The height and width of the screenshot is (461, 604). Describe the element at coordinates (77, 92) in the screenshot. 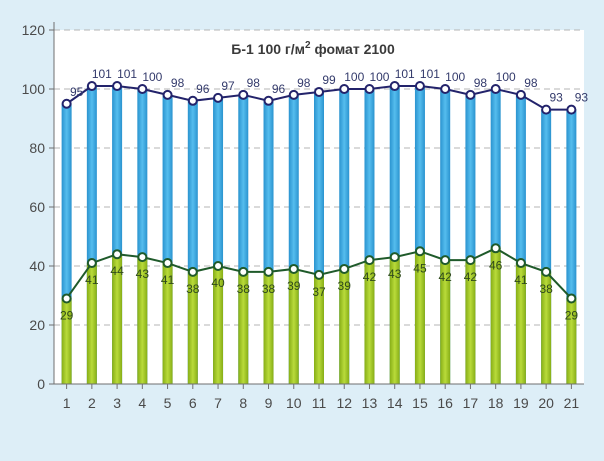

I see `data-label-series-1: 95` at that location.